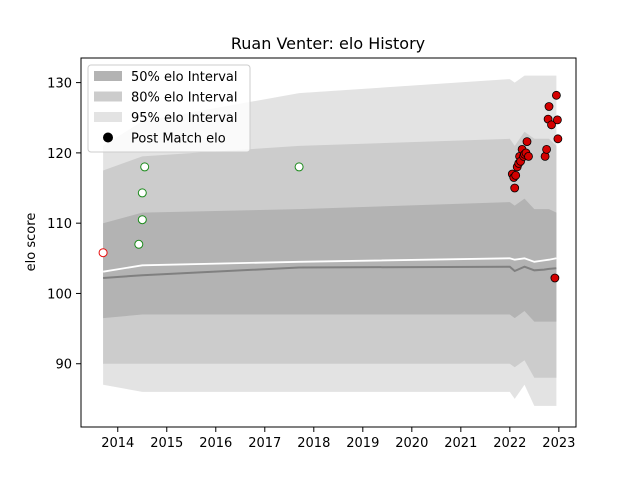 Image resolution: width=640 pixels, height=480 pixels. Describe the element at coordinates (59, 224) in the screenshot. I see `y-tick-label: 110` at that location.